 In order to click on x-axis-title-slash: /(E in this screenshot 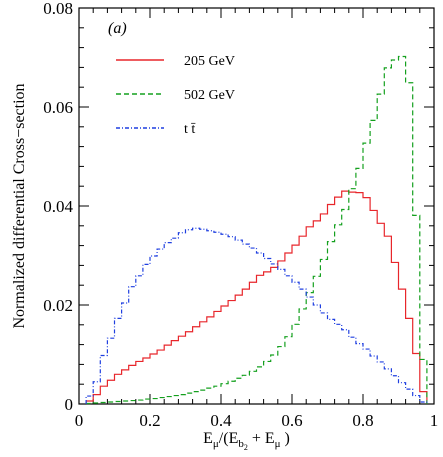, I will do `click(229, 438)`.